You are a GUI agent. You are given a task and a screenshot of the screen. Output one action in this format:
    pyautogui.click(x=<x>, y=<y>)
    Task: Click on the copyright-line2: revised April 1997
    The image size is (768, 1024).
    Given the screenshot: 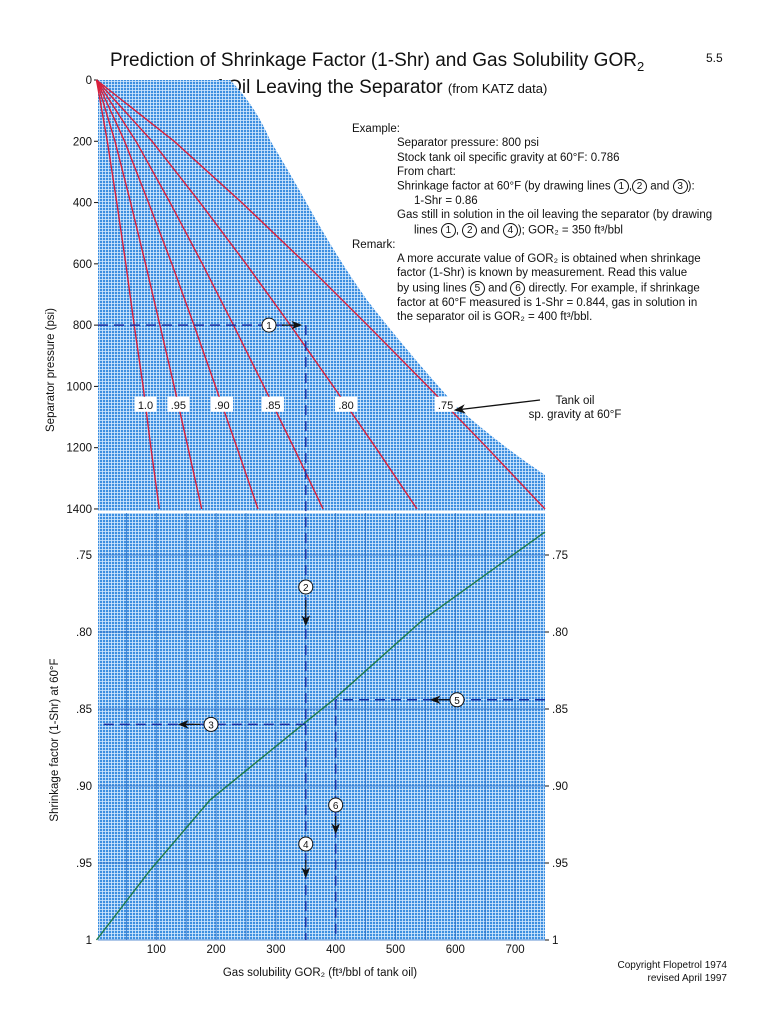 What is the action you would take?
    pyautogui.click(x=688, y=978)
    